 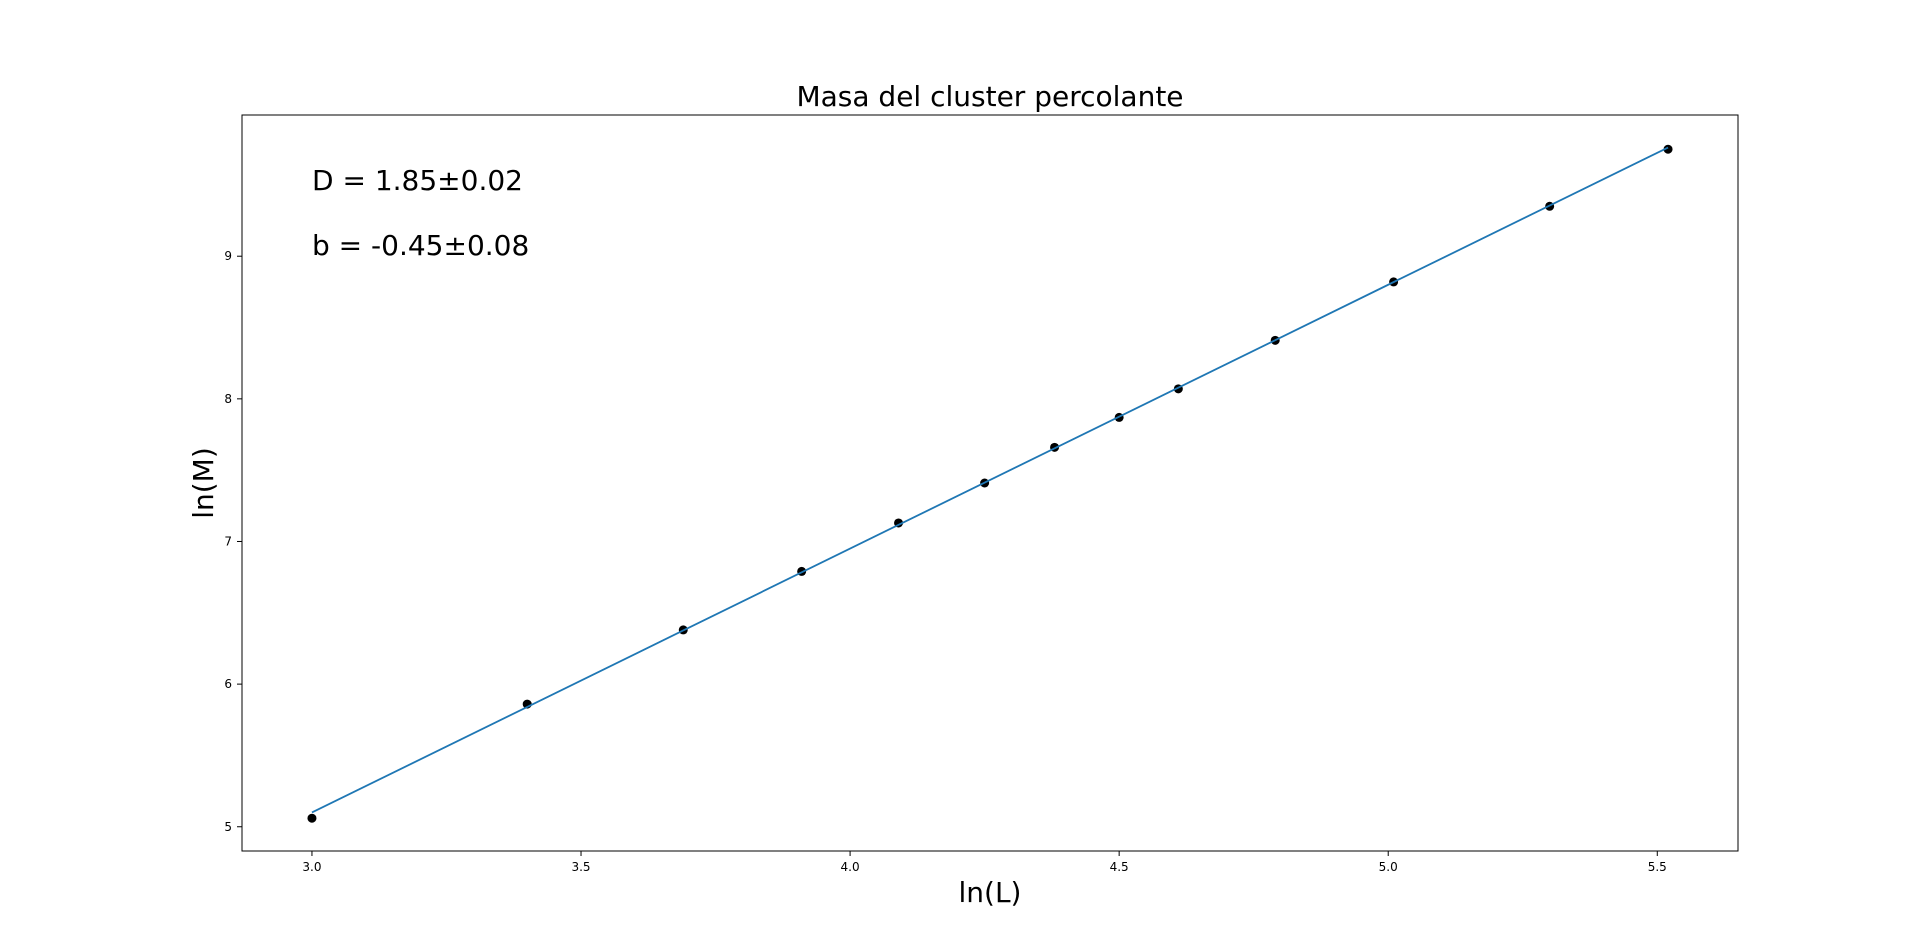 I want to click on annotation-b-value: b = -0.45±0.08, so click(x=420, y=245).